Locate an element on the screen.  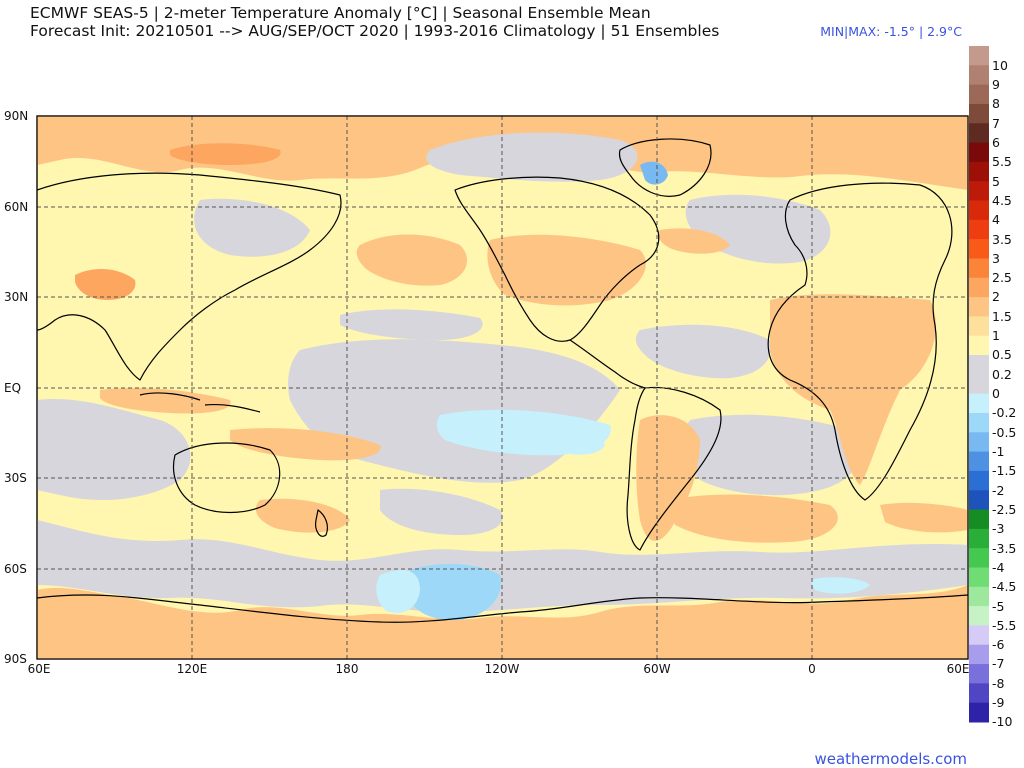
warm-asia is located at coordinates (105, 284).